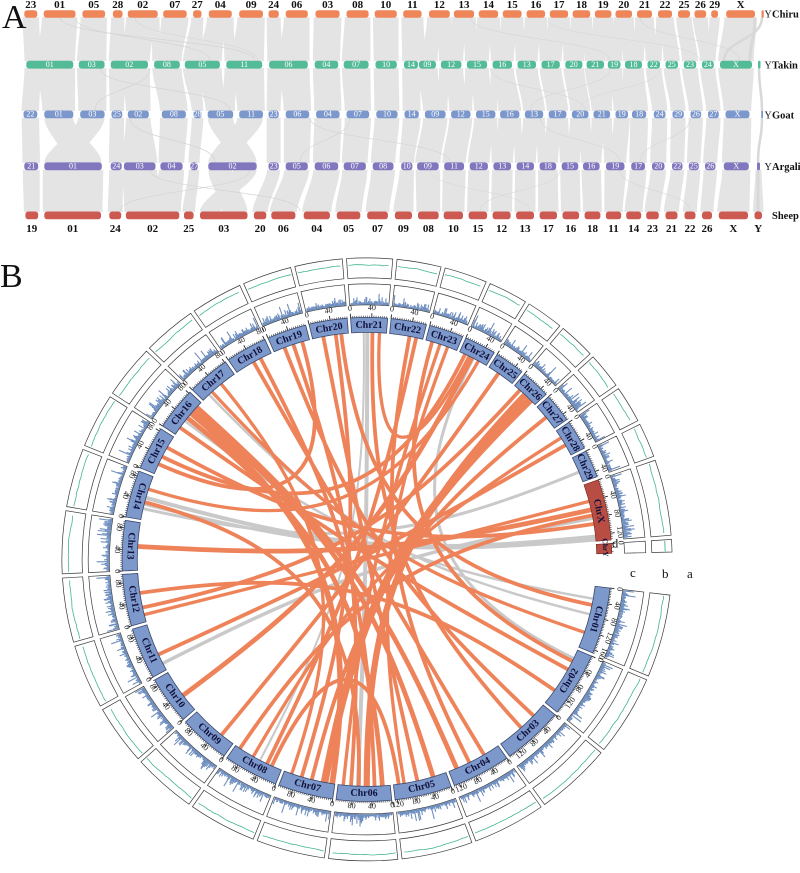 The image size is (800, 873). I want to click on svg-text: B, so click(11, 276).